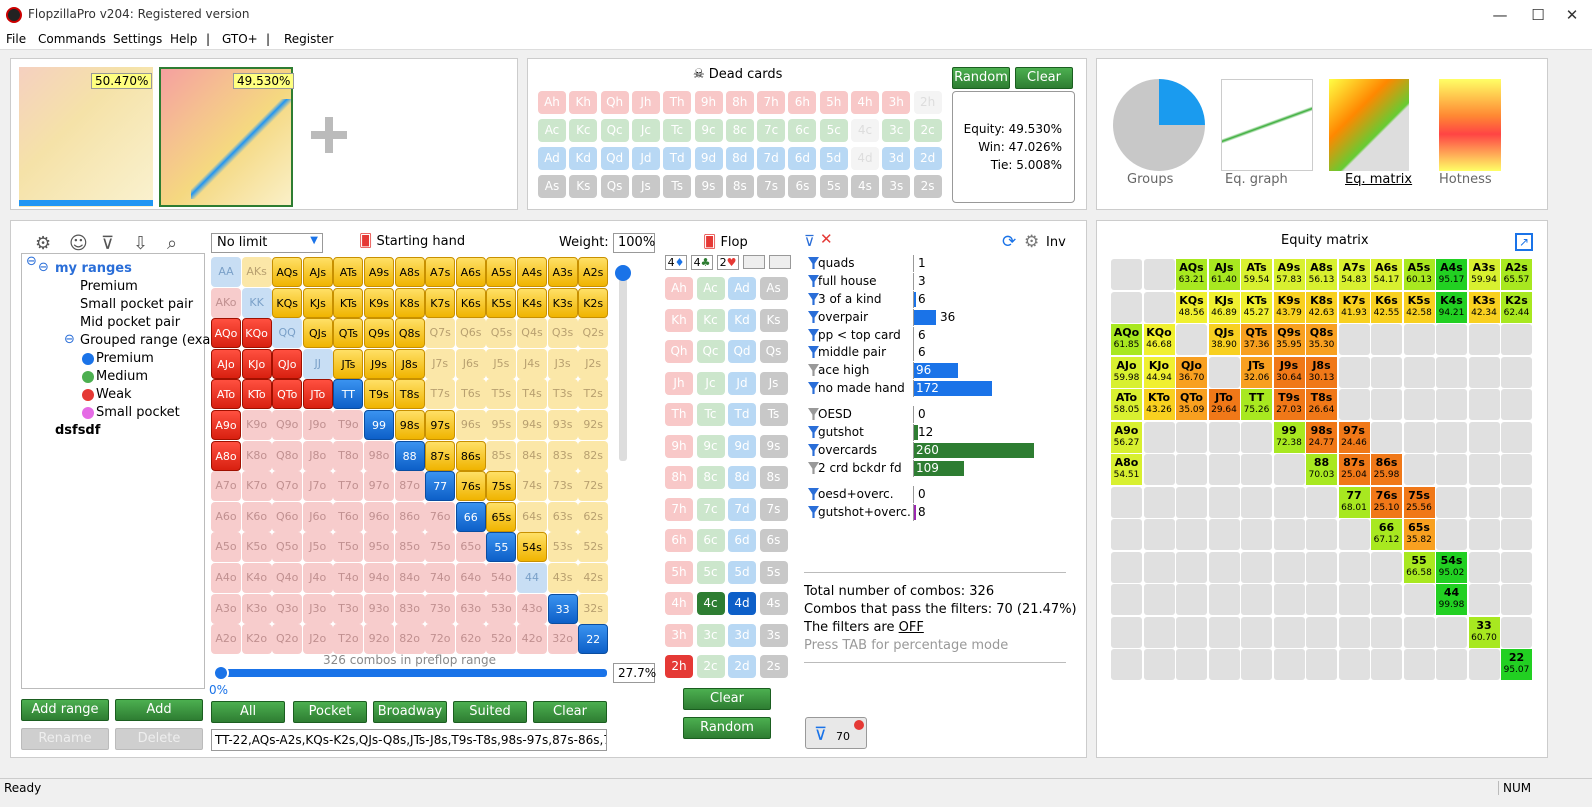 Image resolution: width=1592 pixels, height=807 pixels. What do you see at coordinates (1465, 179) in the screenshot?
I see `view-hotness: Hotness` at bounding box center [1465, 179].